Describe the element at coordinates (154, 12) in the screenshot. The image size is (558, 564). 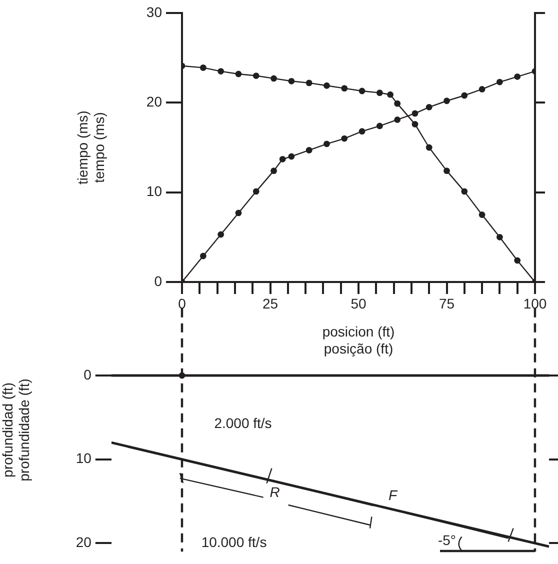
I see `y-tick-label: 30` at that location.